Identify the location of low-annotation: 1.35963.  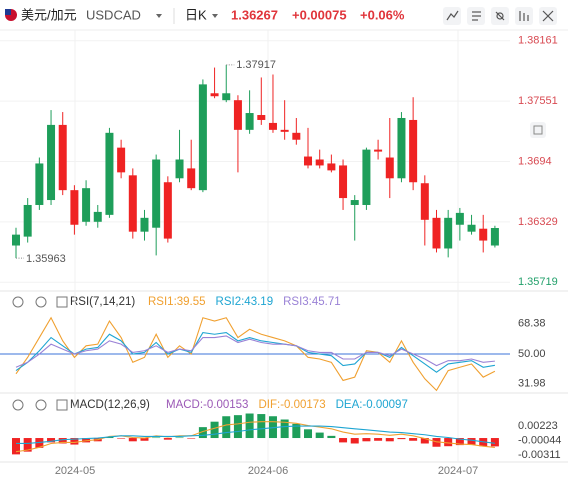
(46, 259).